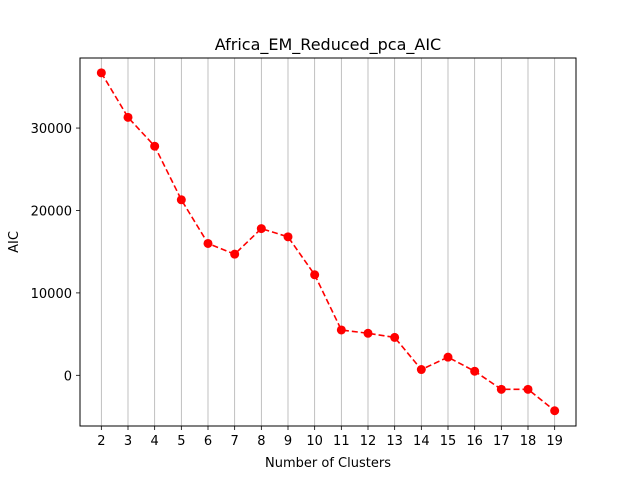  I want to click on x-tick-label: 8, so click(261, 441).